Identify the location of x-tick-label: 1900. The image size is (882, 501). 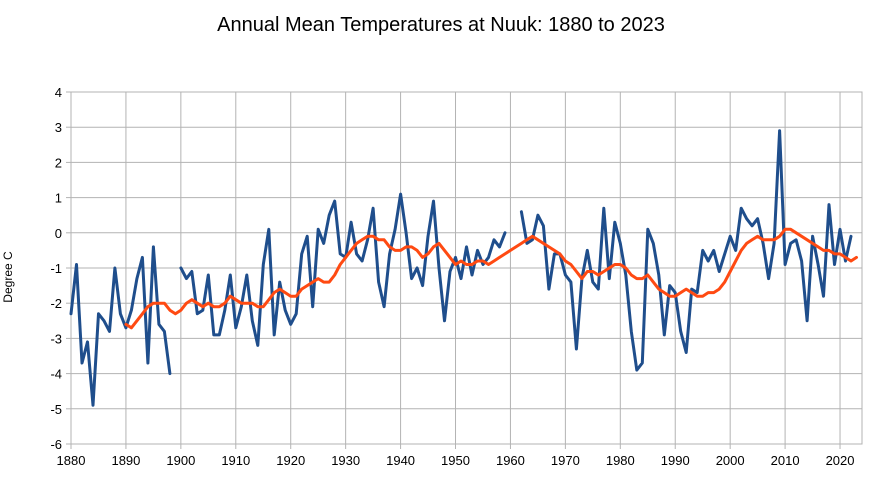
(180, 460).